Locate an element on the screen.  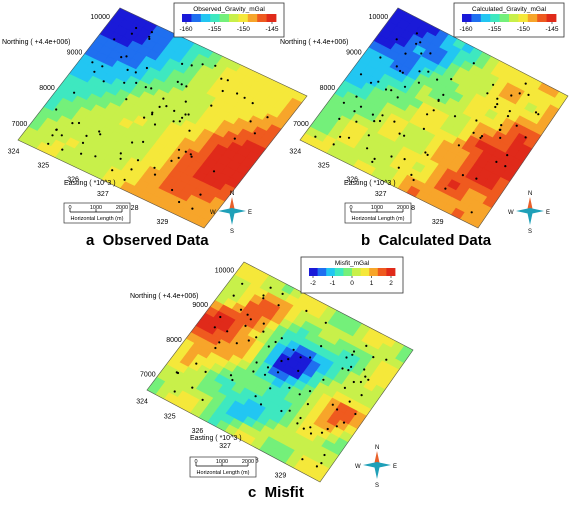
scale-bar-label: Horizontal Length (m) is located at coordinates (97, 219).